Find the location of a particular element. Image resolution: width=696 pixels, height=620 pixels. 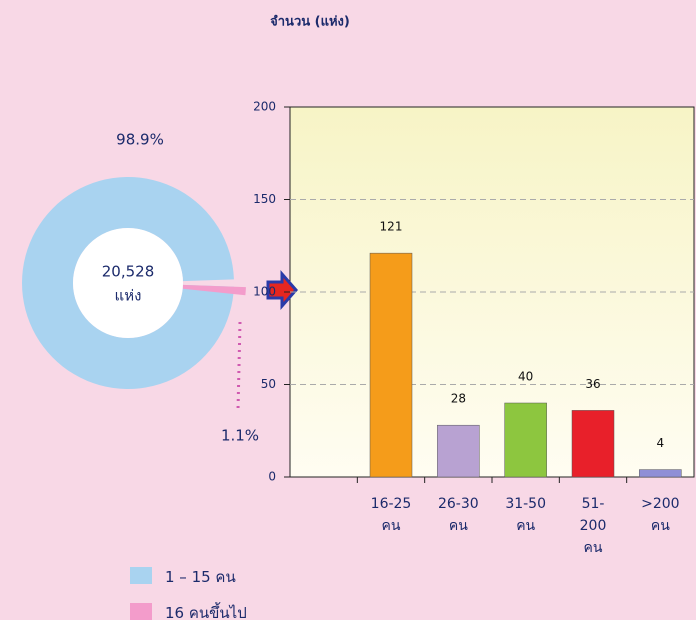

y-tick-label: 200 is located at coordinates (264, 107).